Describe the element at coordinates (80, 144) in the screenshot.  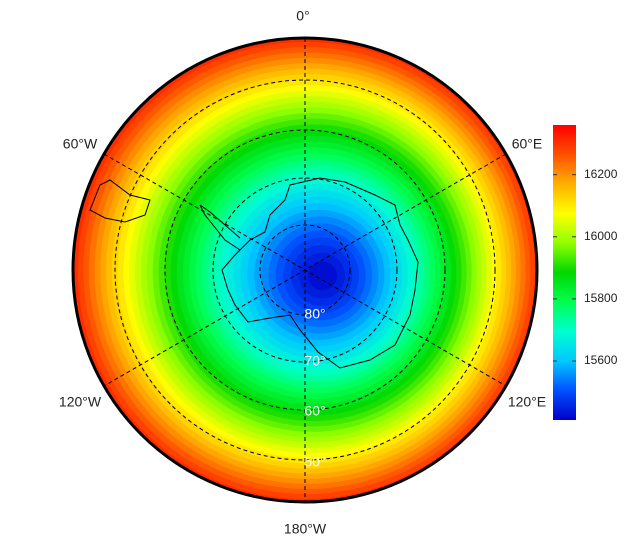
I see `lon-label: 60°W` at that location.